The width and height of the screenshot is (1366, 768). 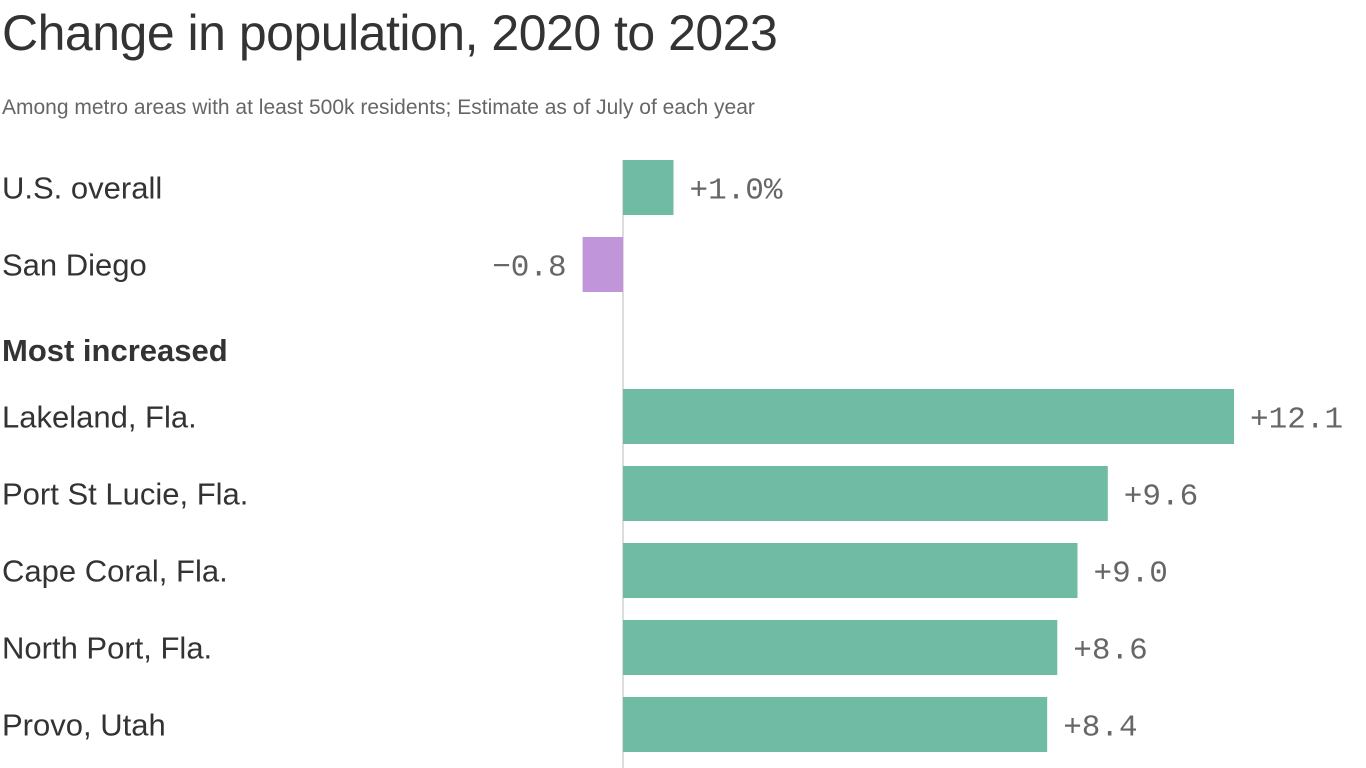 What do you see at coordinates (125, 494) in the screenshot?
I see `category-label: Port St Lucie, Fla.` at bounding box center [125, 494].